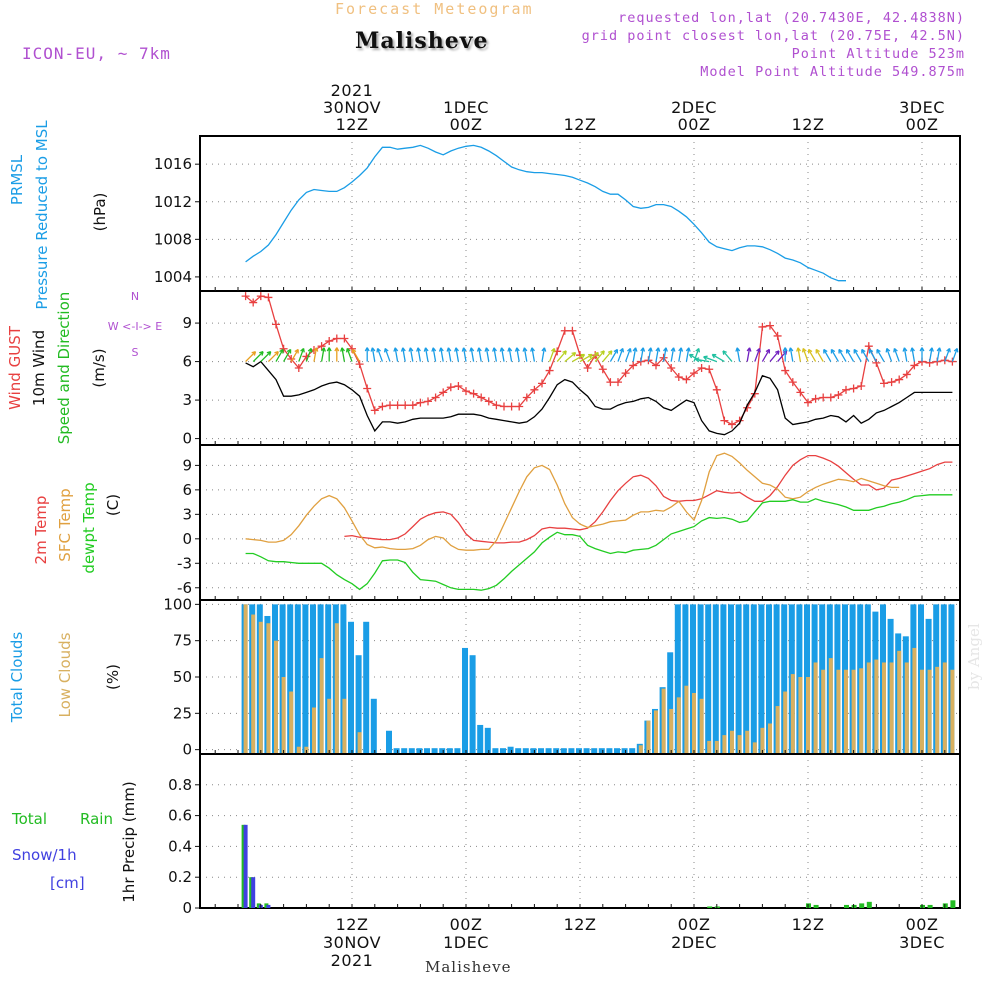  Describe the element at coordinates (808, 124) in the screenshot. I see `time-label-top: 12Z` at that location.